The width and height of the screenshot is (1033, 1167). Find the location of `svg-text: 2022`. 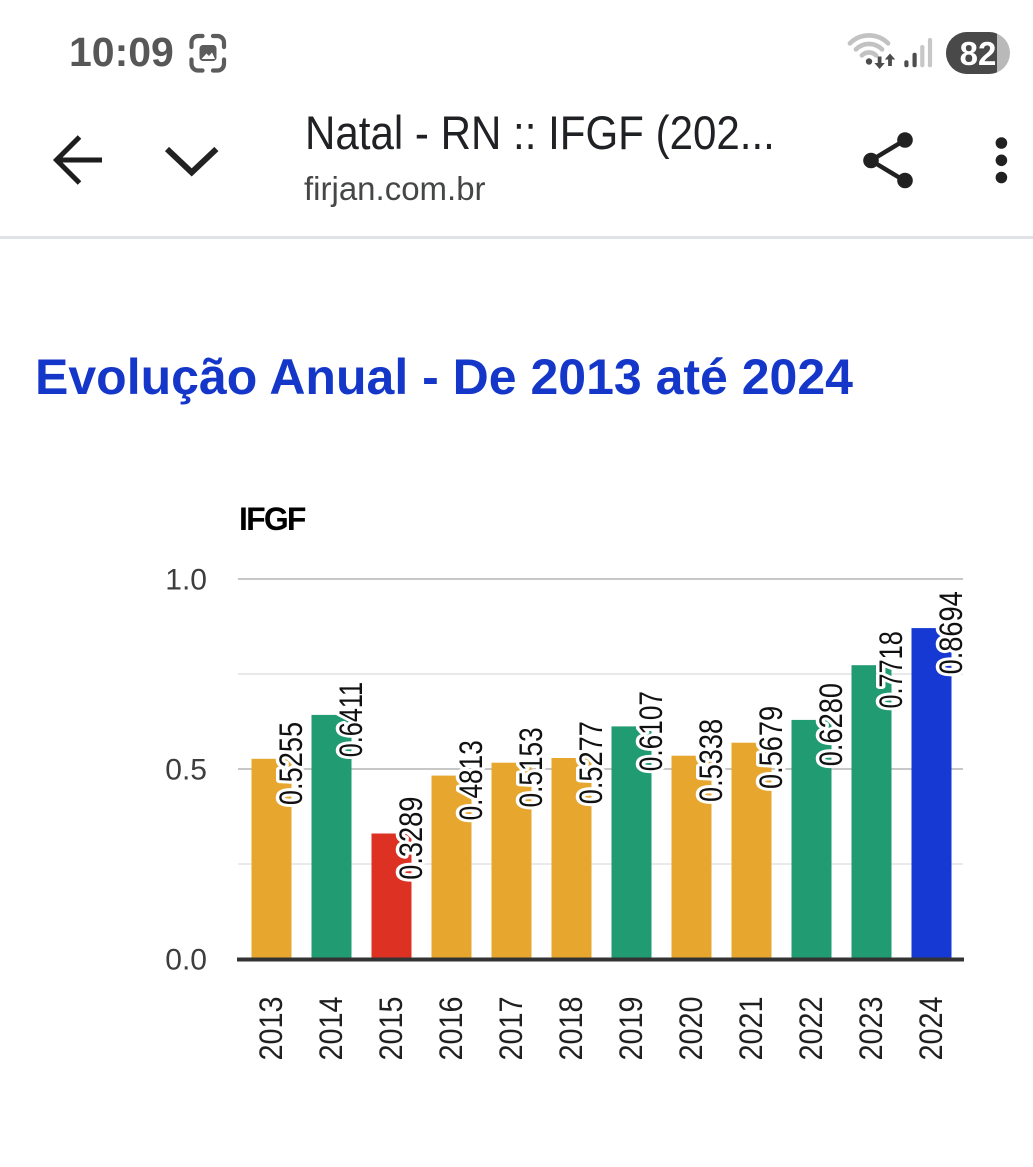

svg-text: 2022 is located at coordinates (812, 1028).